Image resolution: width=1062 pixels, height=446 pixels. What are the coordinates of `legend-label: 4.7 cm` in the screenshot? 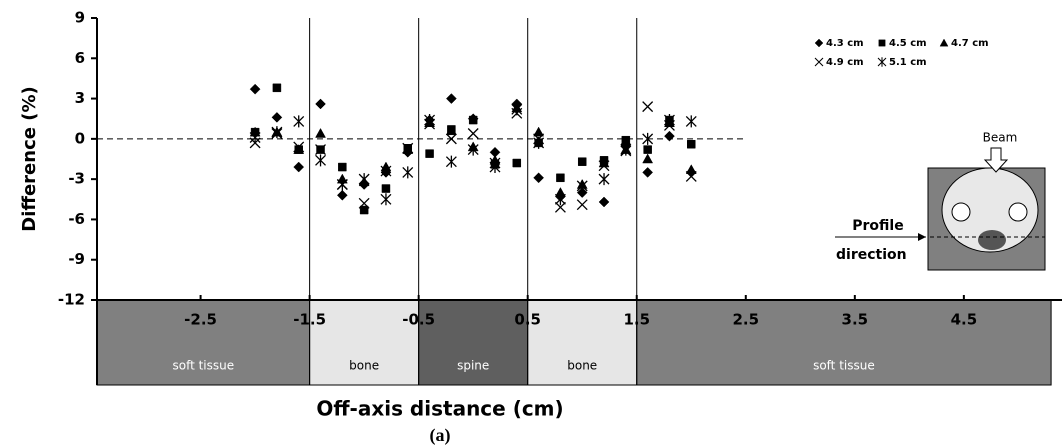 It's located at (970, 43).